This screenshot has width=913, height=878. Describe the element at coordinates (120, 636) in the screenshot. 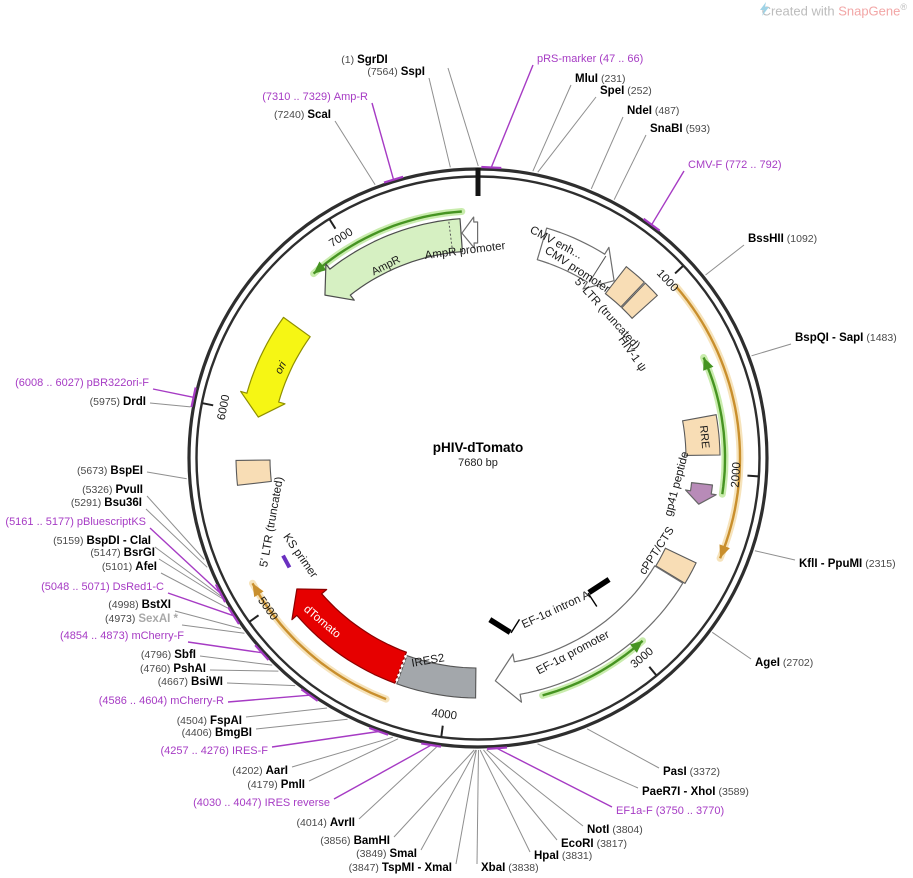

I see `primer-label-mCherry-F: (4854 .. 4873) mCherry-F` at that location.